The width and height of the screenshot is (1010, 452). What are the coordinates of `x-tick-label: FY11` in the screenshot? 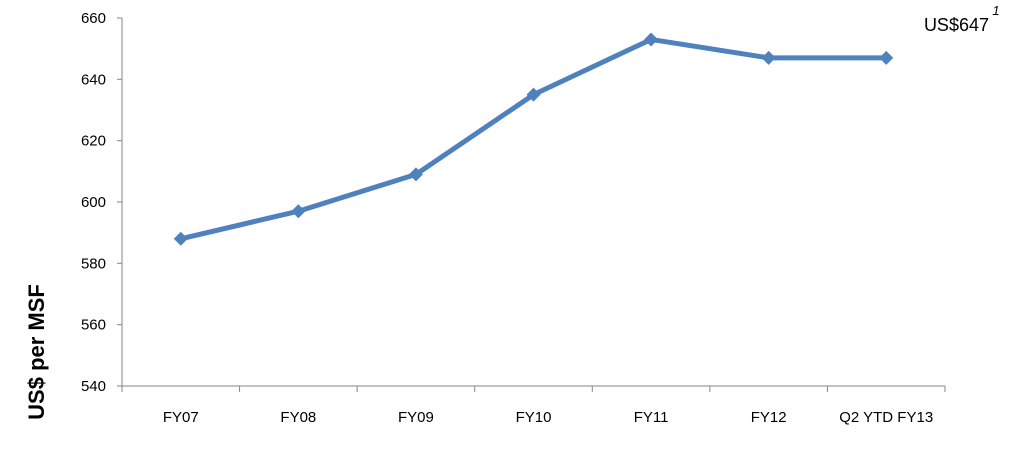 It's located at (651, 417).